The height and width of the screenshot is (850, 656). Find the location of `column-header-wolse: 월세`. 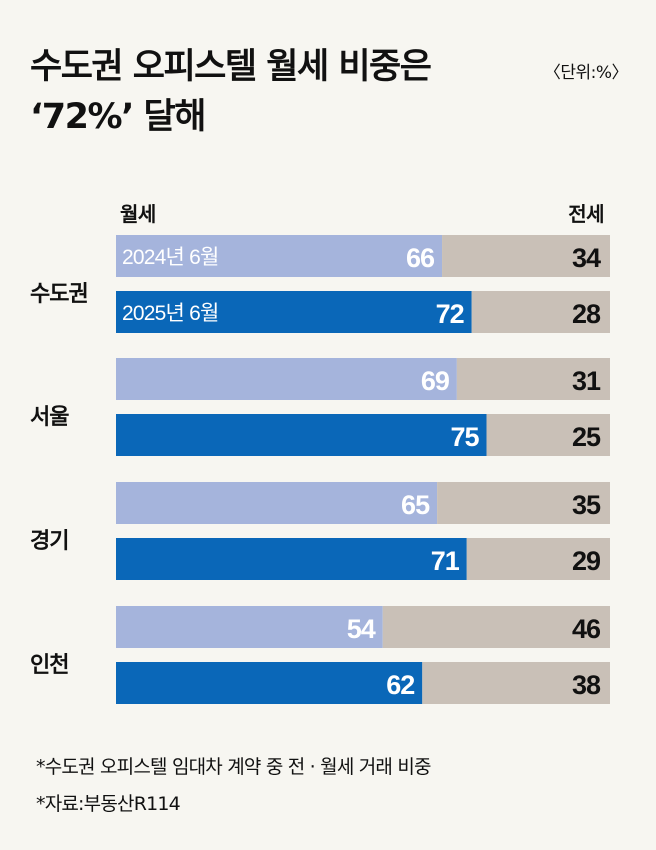

column-header-wolse: 월세 is located at coordinates (138, 214).